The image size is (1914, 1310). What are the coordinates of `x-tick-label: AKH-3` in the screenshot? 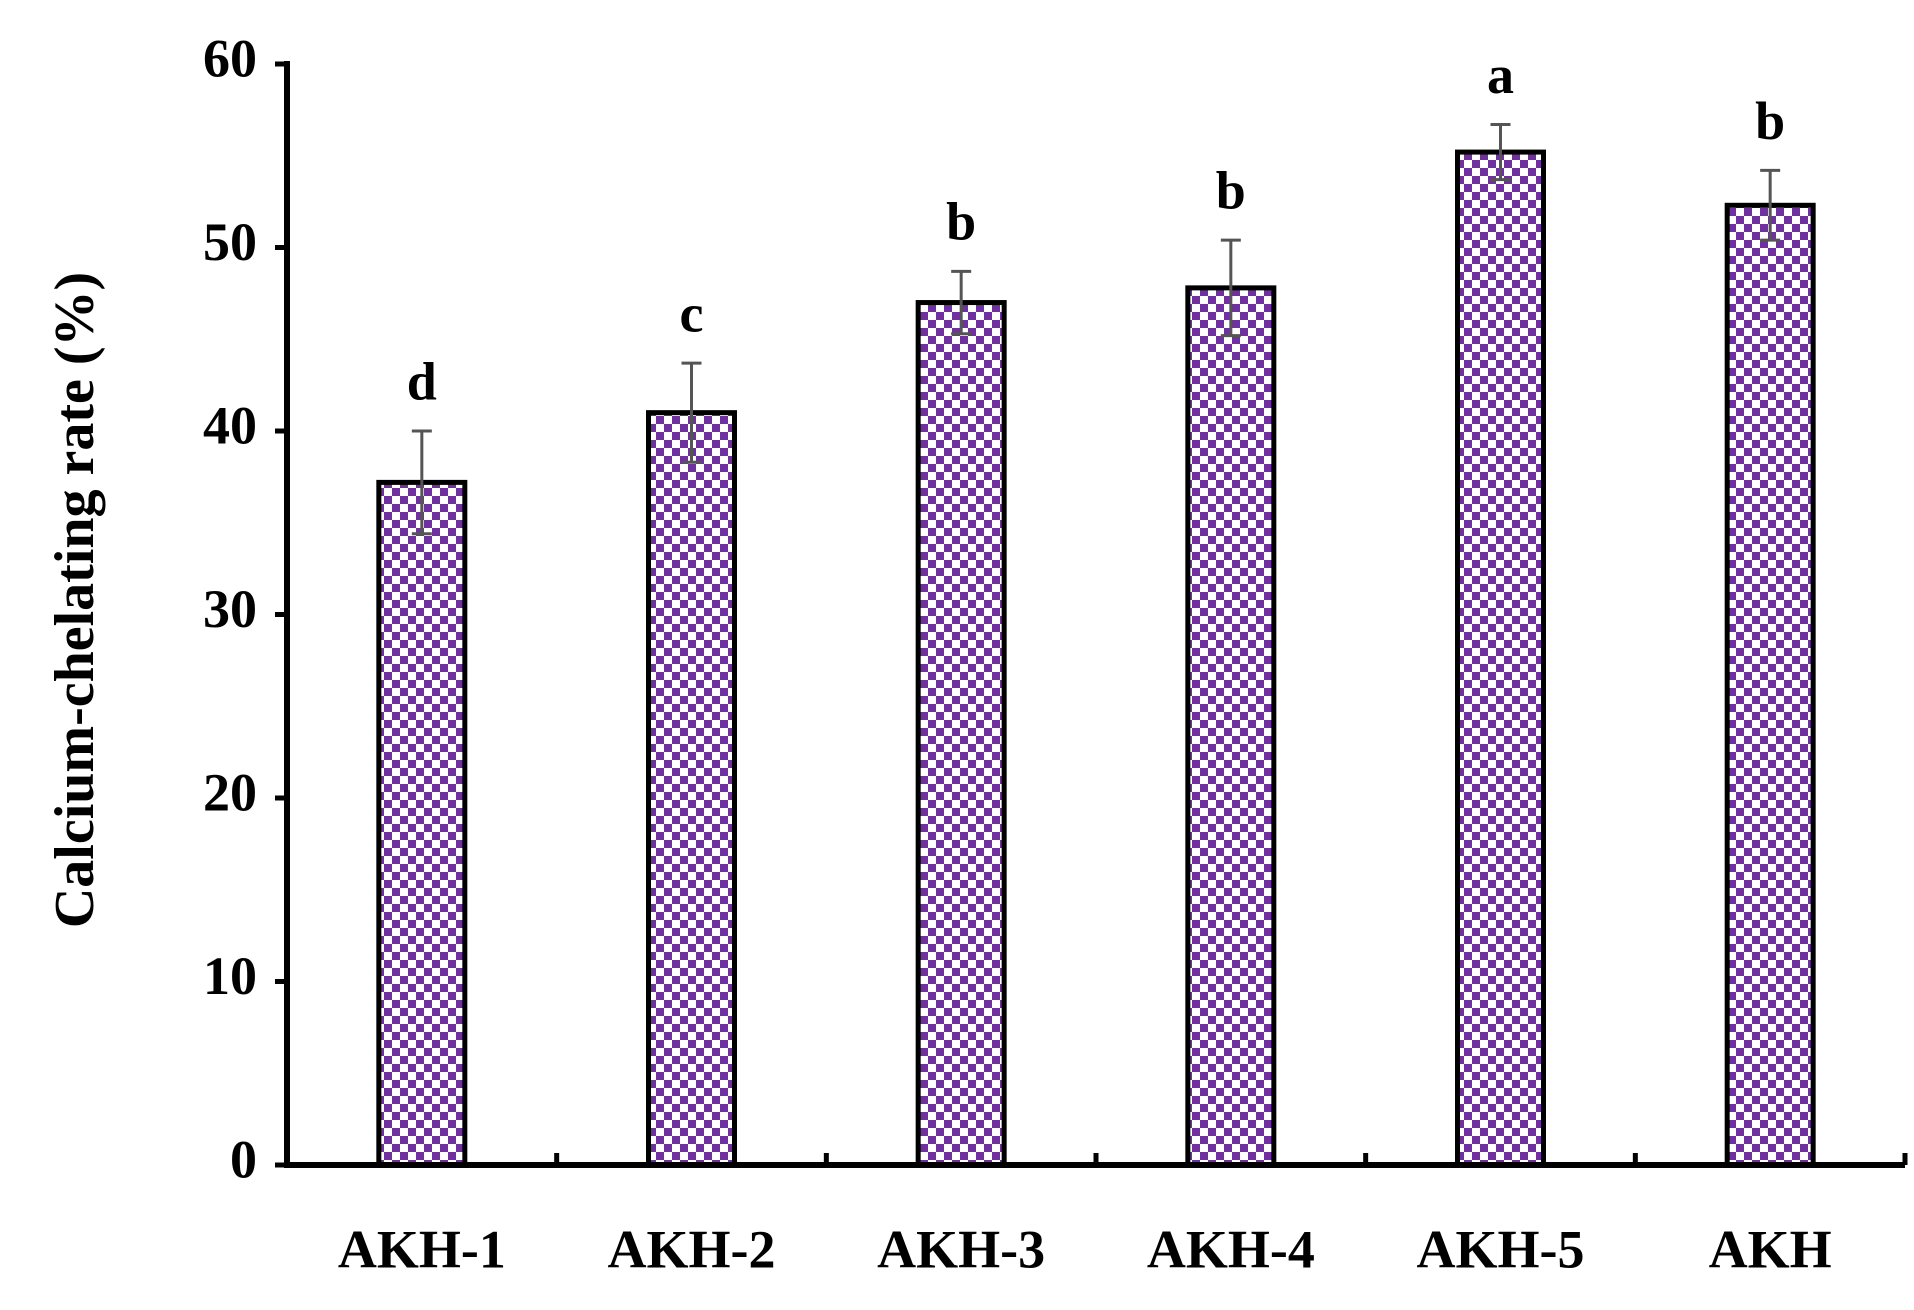 It's located at (961, 1249).